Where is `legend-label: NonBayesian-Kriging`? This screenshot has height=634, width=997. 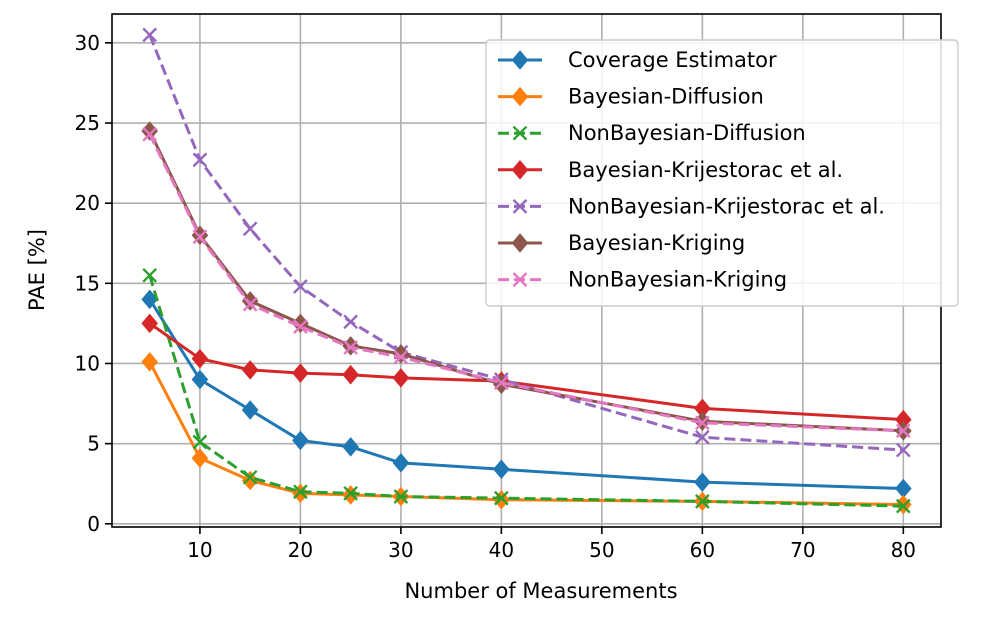 legend-label: NonBayesian-Kriging is located at coordinates (677, 280).